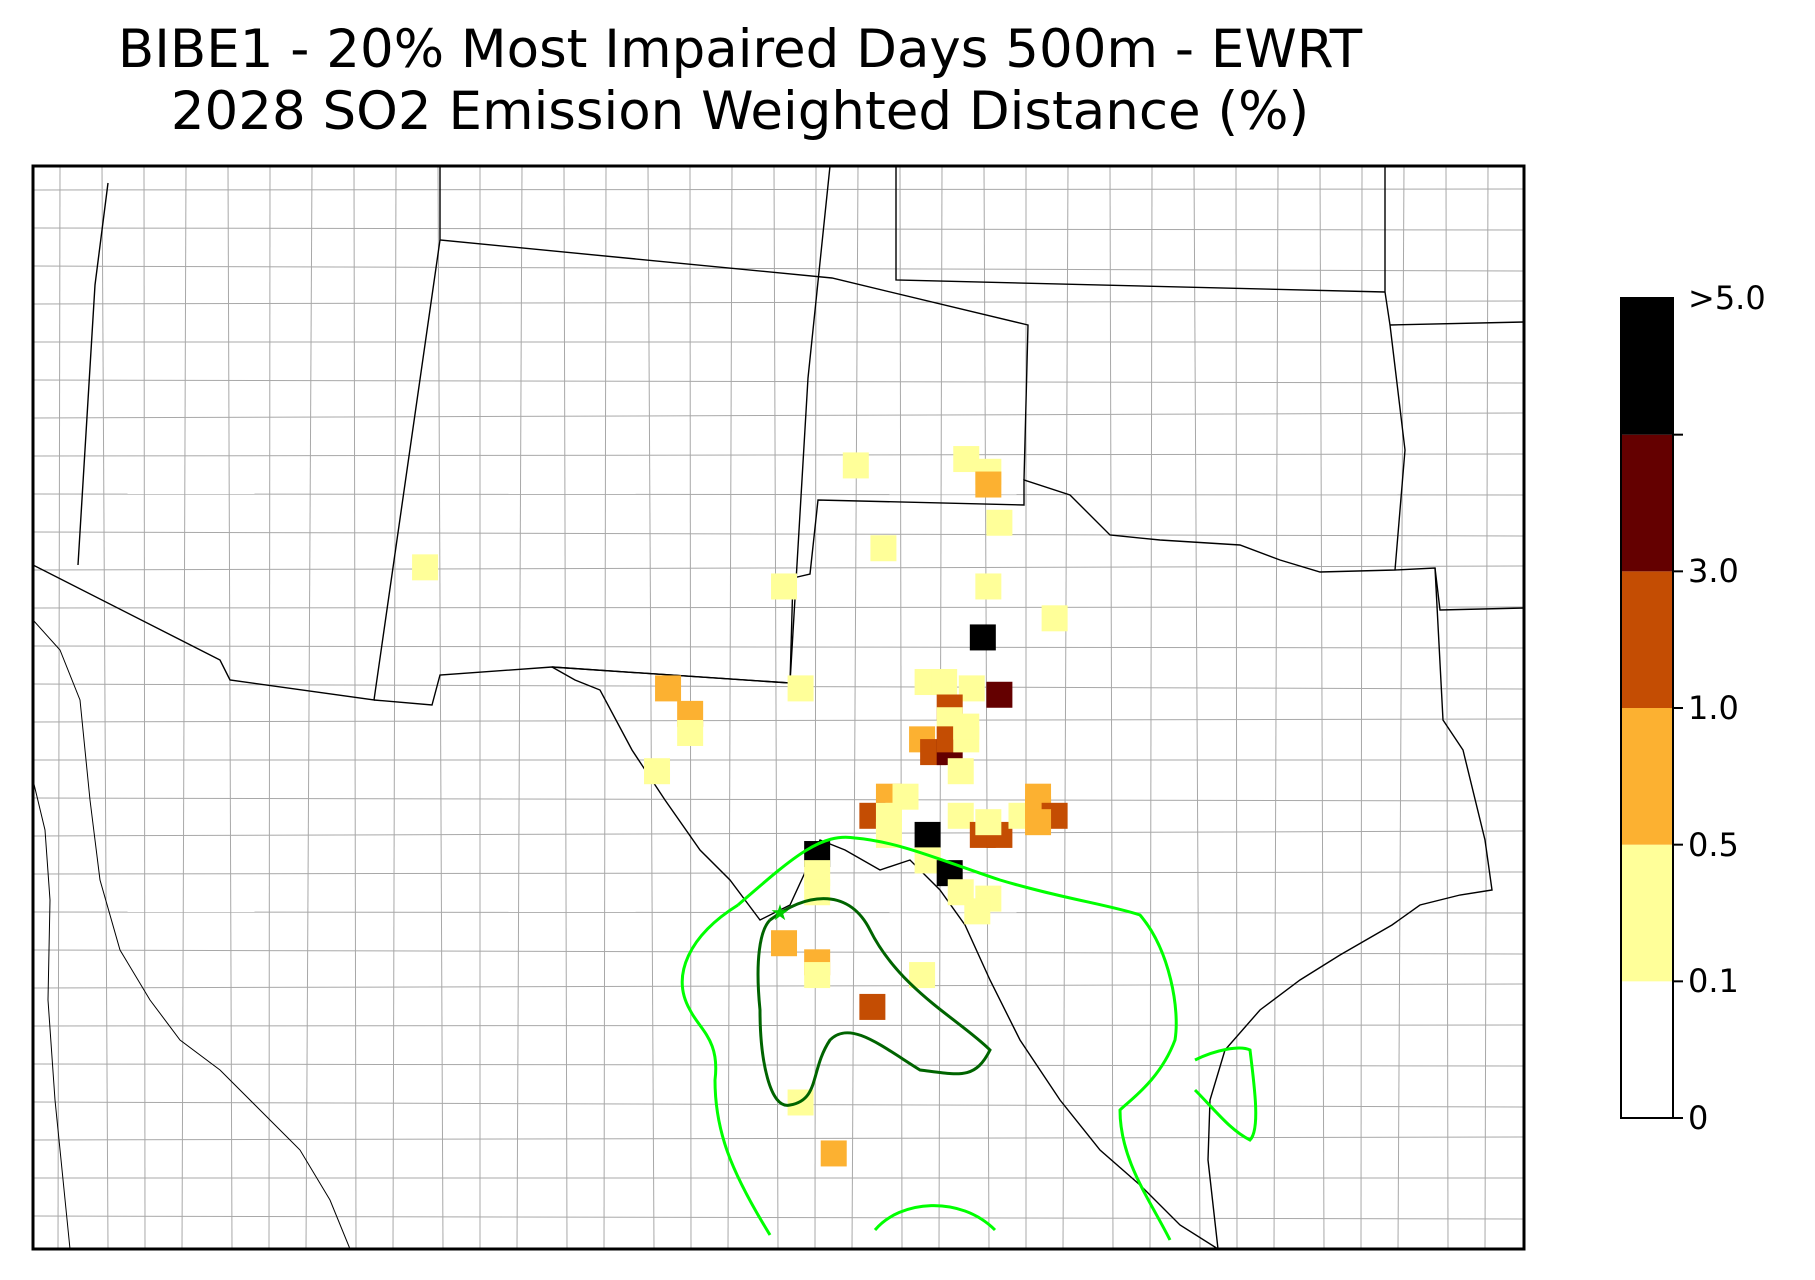 The width and height of the screenshot is (1815, 1280). What do you see at coordinates (93, 374) in the screenshot?
I see `utah-boundary` at bounding box center [93, 374].